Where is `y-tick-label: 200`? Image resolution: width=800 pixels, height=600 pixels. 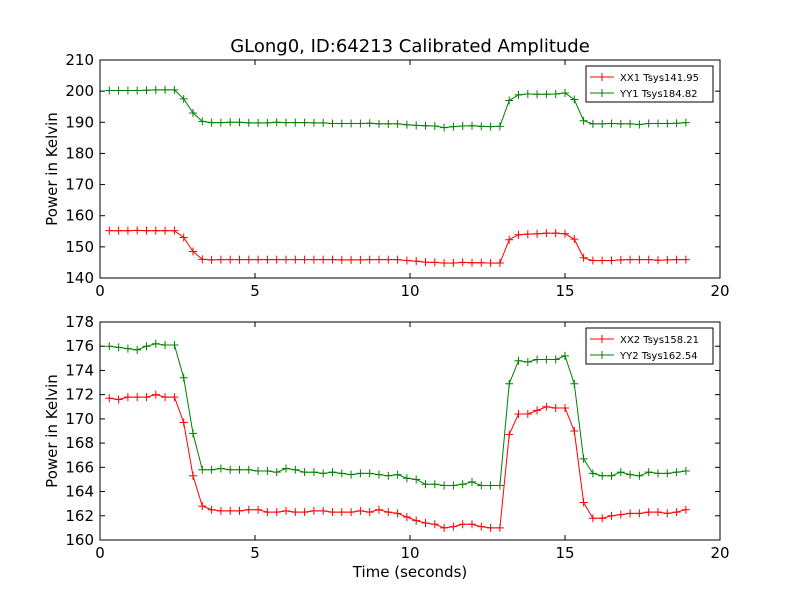 y-tick-label: 200 is located at coordinates (79, 91).